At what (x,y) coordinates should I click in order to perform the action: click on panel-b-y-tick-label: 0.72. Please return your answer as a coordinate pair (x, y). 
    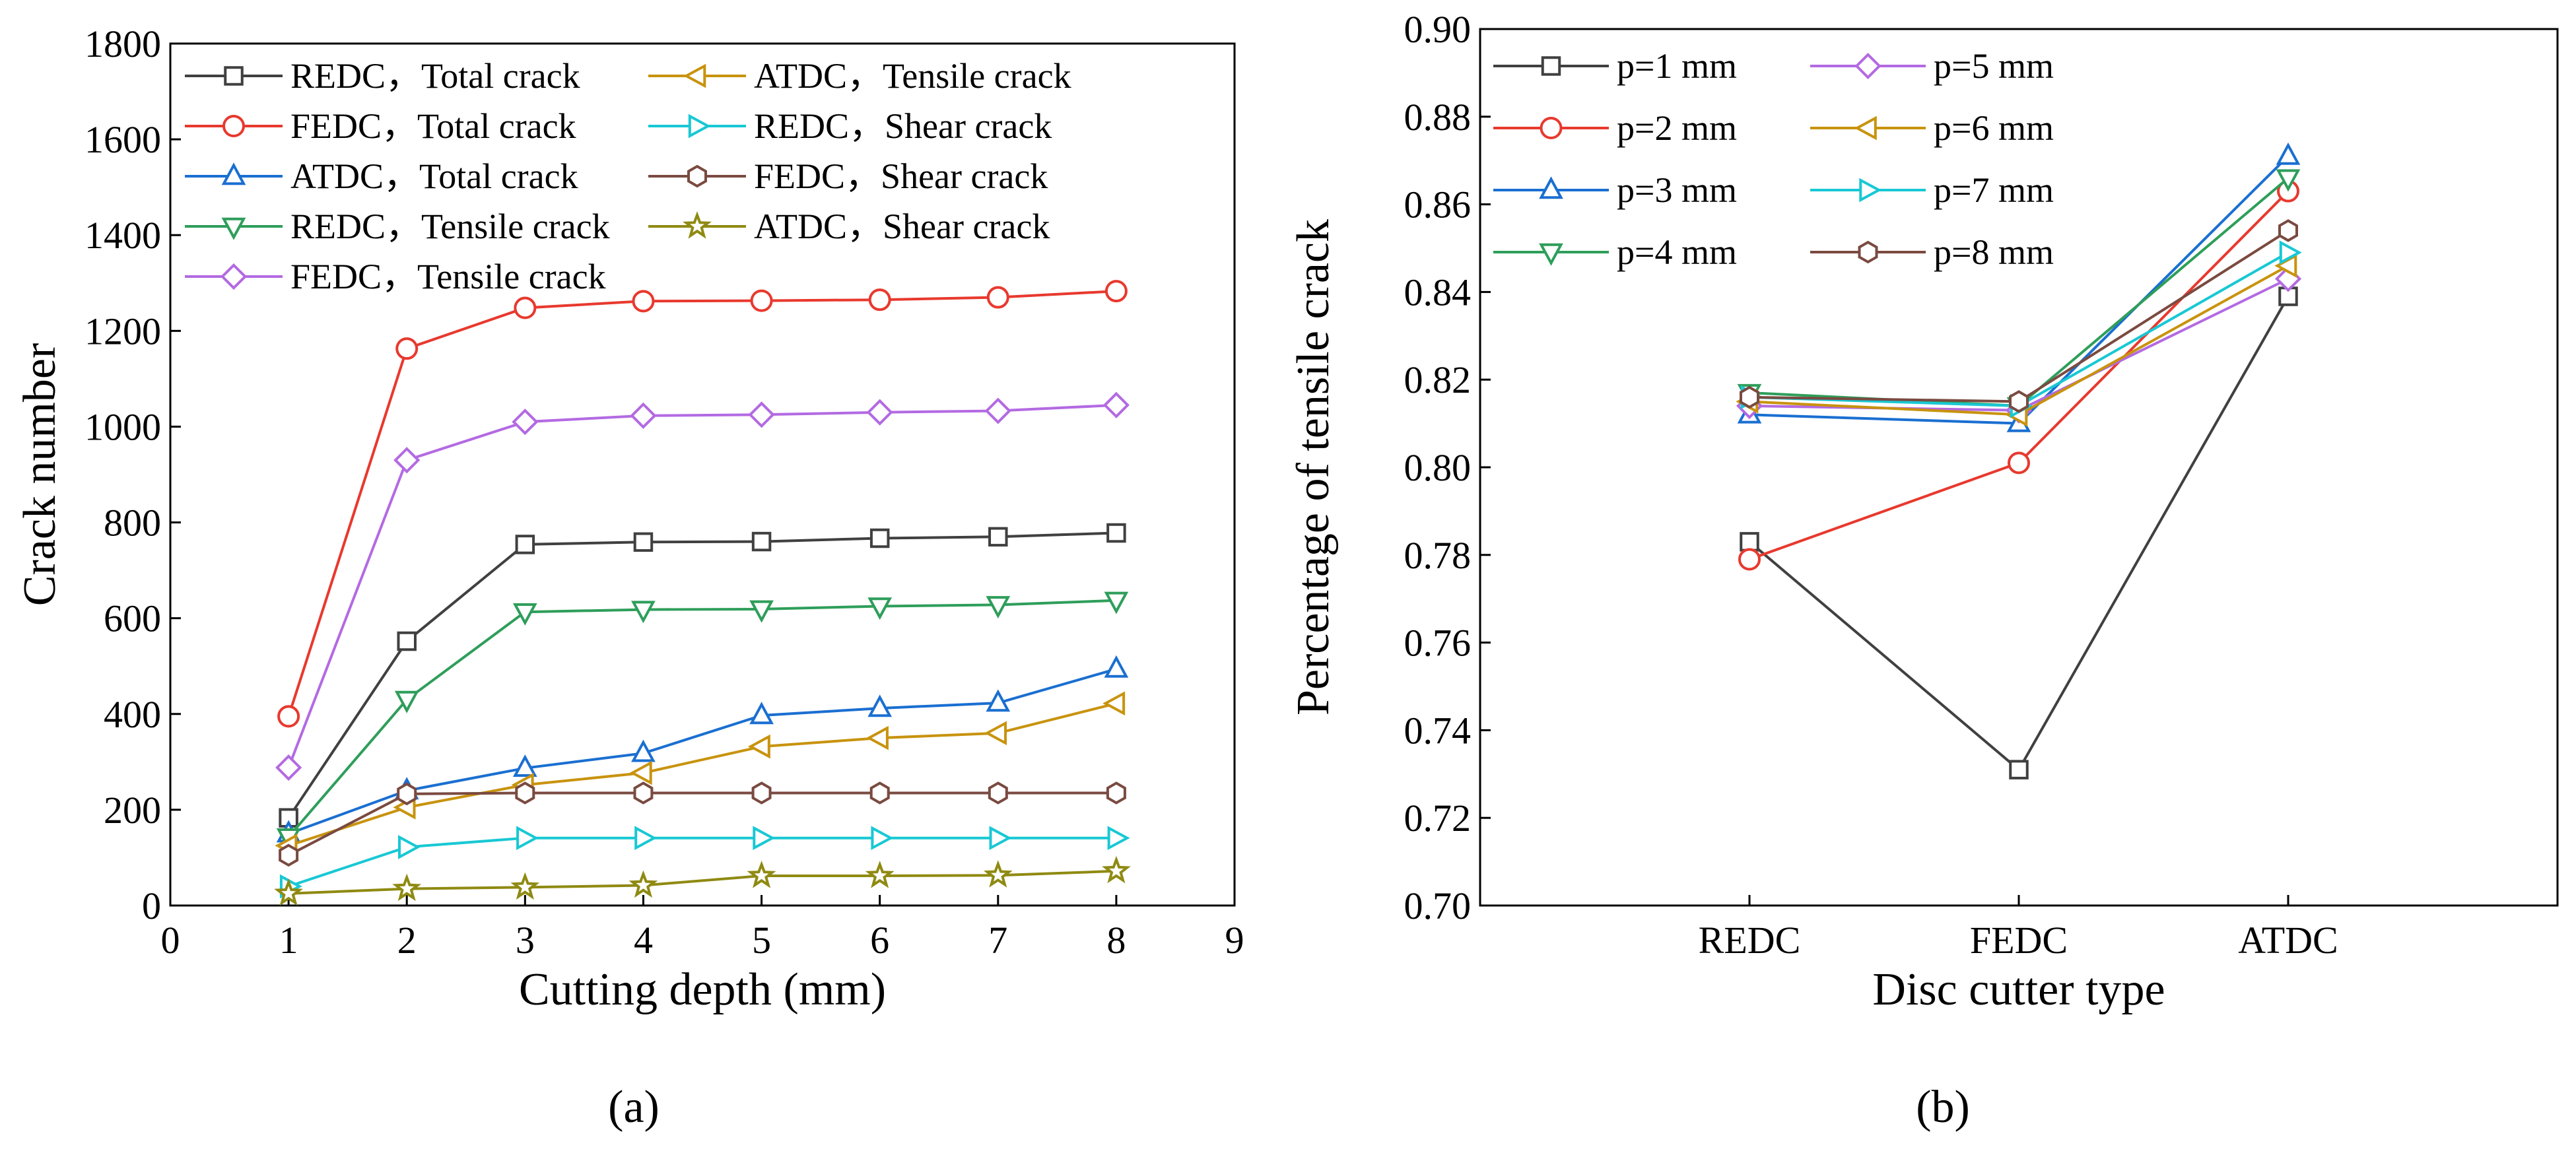
    Looking at the image, I should click on (1438, 819).